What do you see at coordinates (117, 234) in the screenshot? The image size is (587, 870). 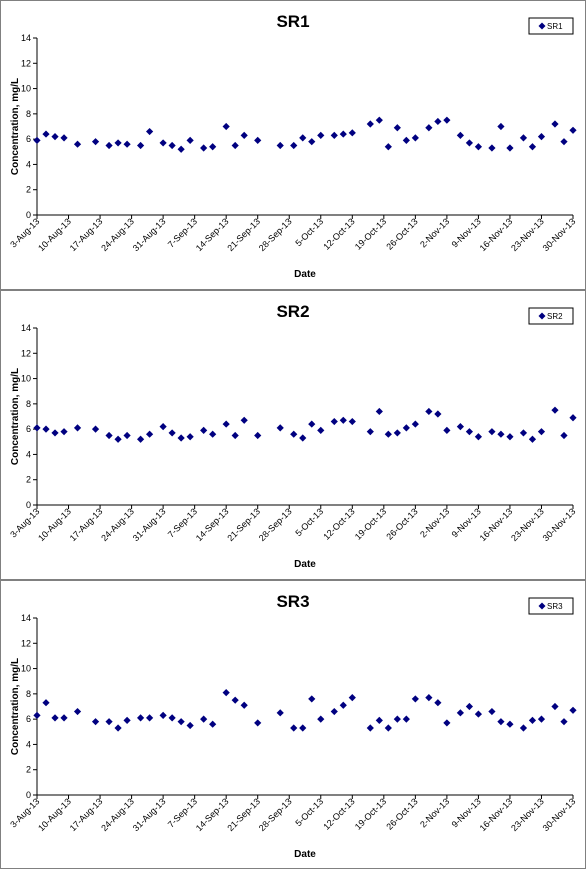 I see `x-tick-label: 24-Aug-13` at bounding box center [117, 234].